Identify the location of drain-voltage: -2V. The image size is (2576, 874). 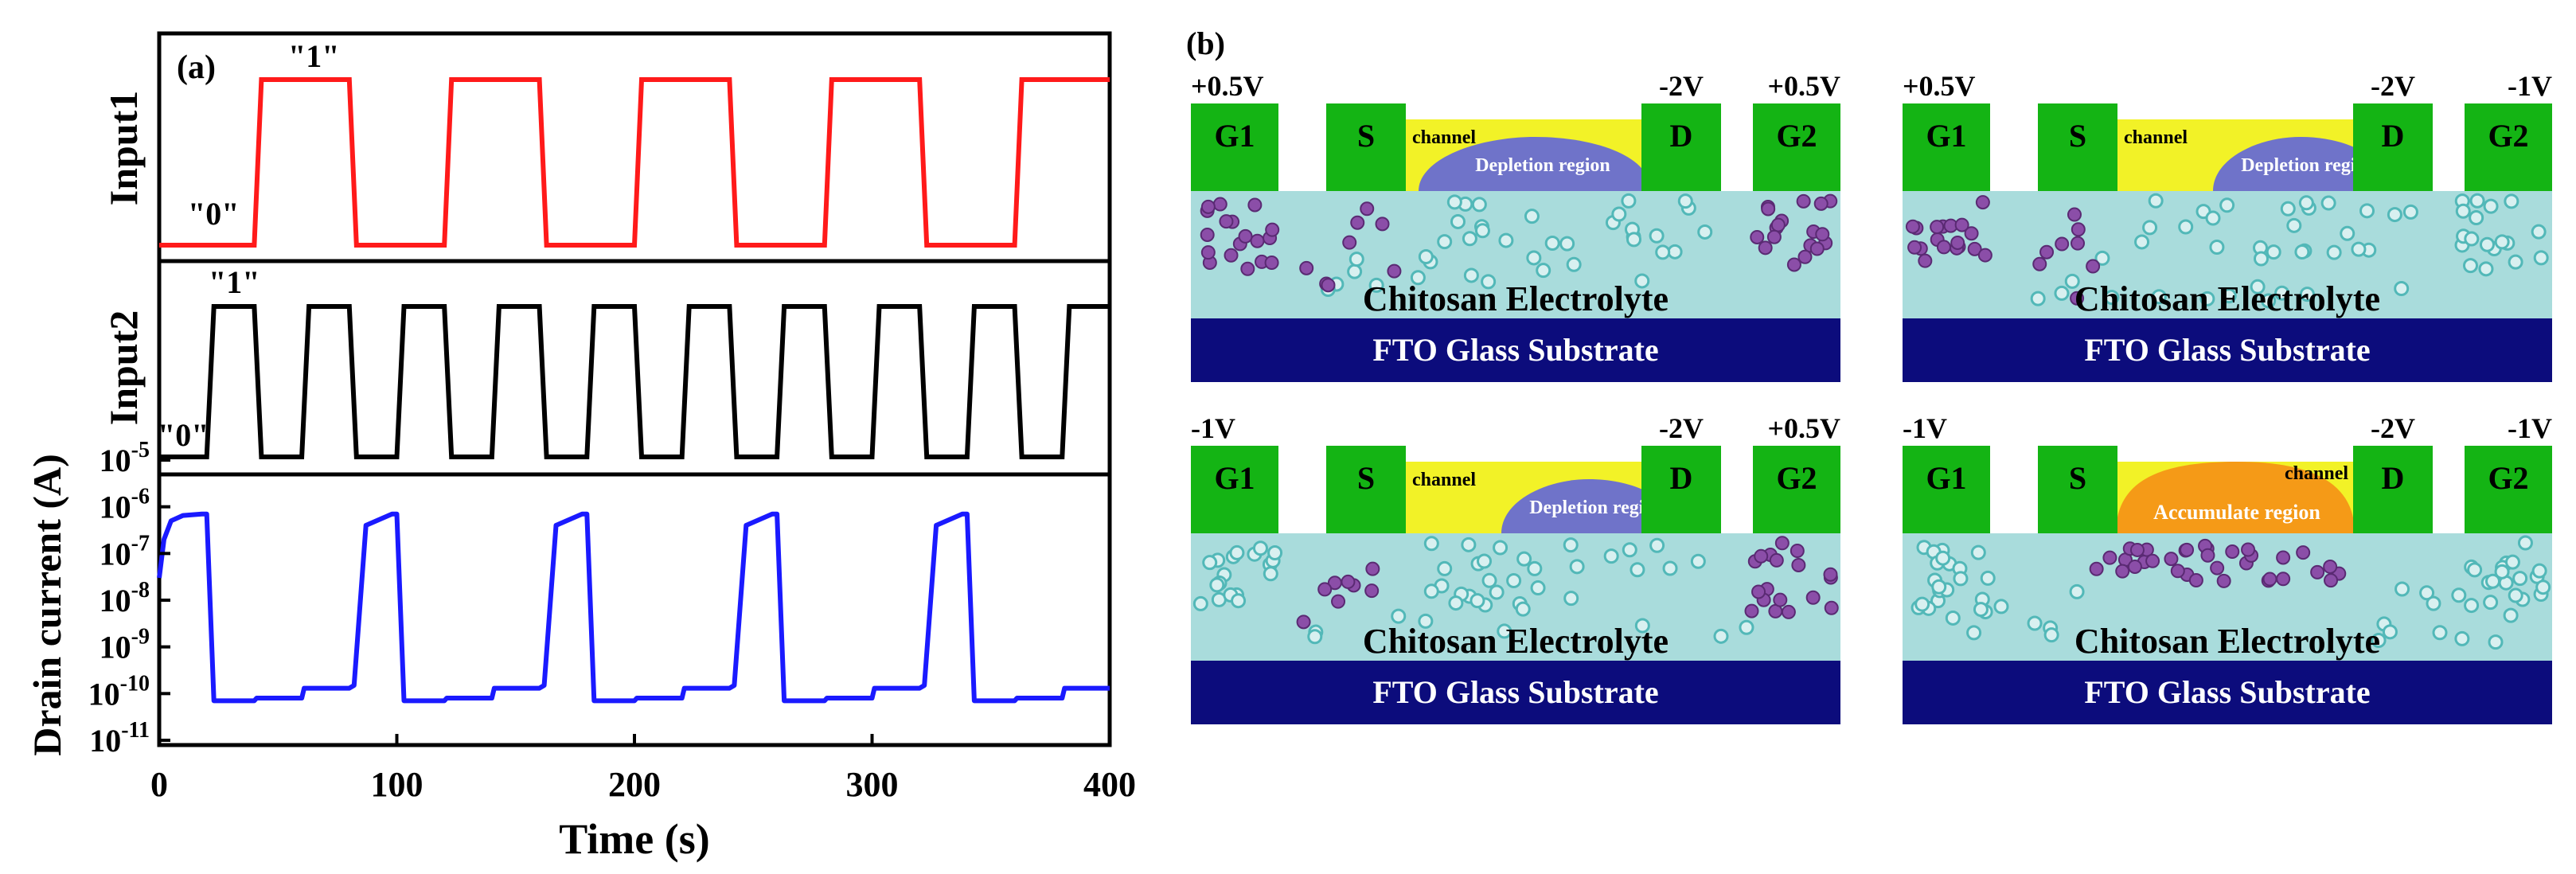
(1681, 428).